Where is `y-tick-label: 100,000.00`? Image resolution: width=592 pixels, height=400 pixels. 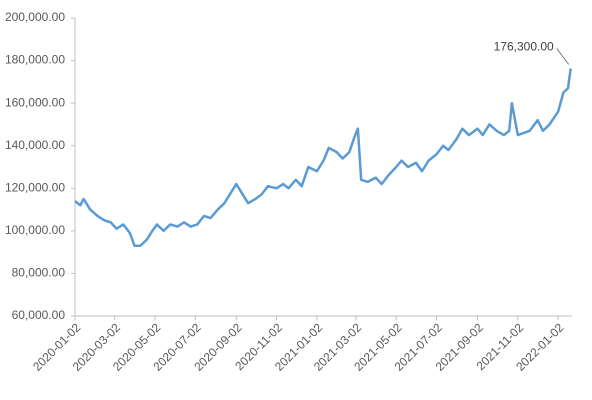
y-tick-label: 100,000.00 is located at coordinates (35, 230).